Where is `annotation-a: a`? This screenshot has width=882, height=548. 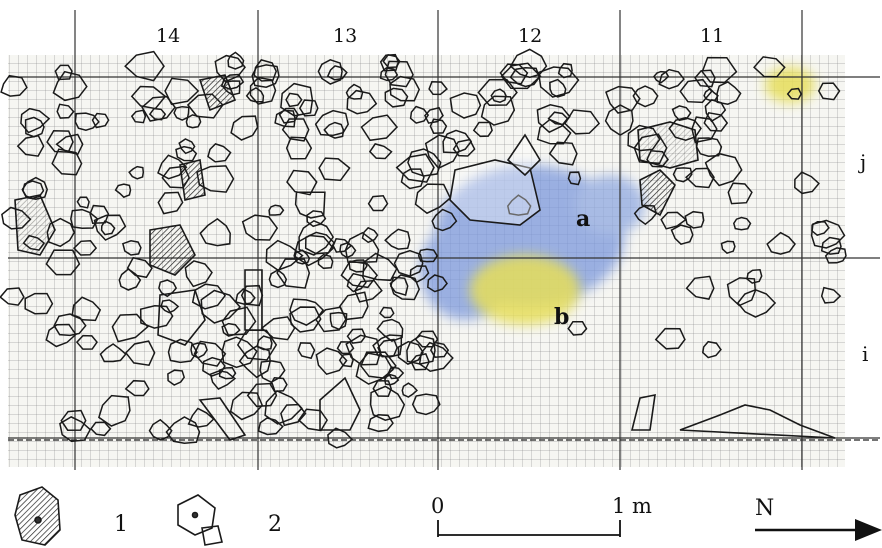
annotation-a: a is located at coordinates (583, 219).